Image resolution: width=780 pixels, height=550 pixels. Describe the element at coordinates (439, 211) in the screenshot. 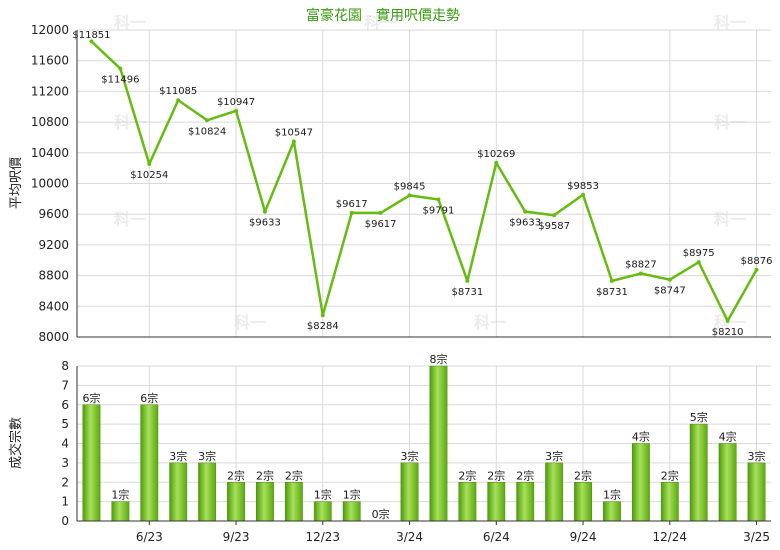

I see `price-data-label: $9791` at that location.